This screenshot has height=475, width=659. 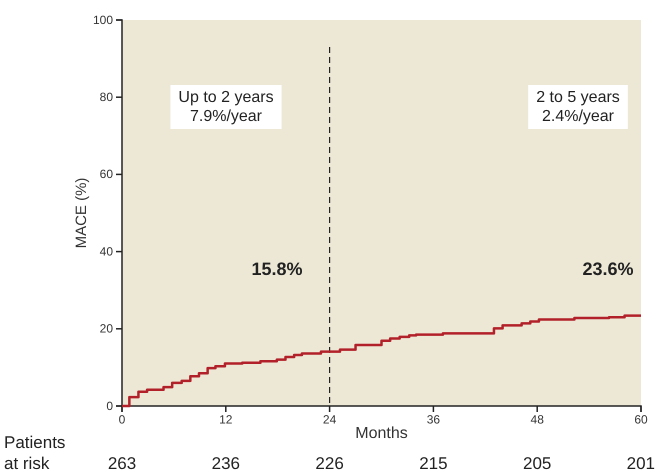 I want to click on x-axis-title: Months, so click(x=381, y=433).